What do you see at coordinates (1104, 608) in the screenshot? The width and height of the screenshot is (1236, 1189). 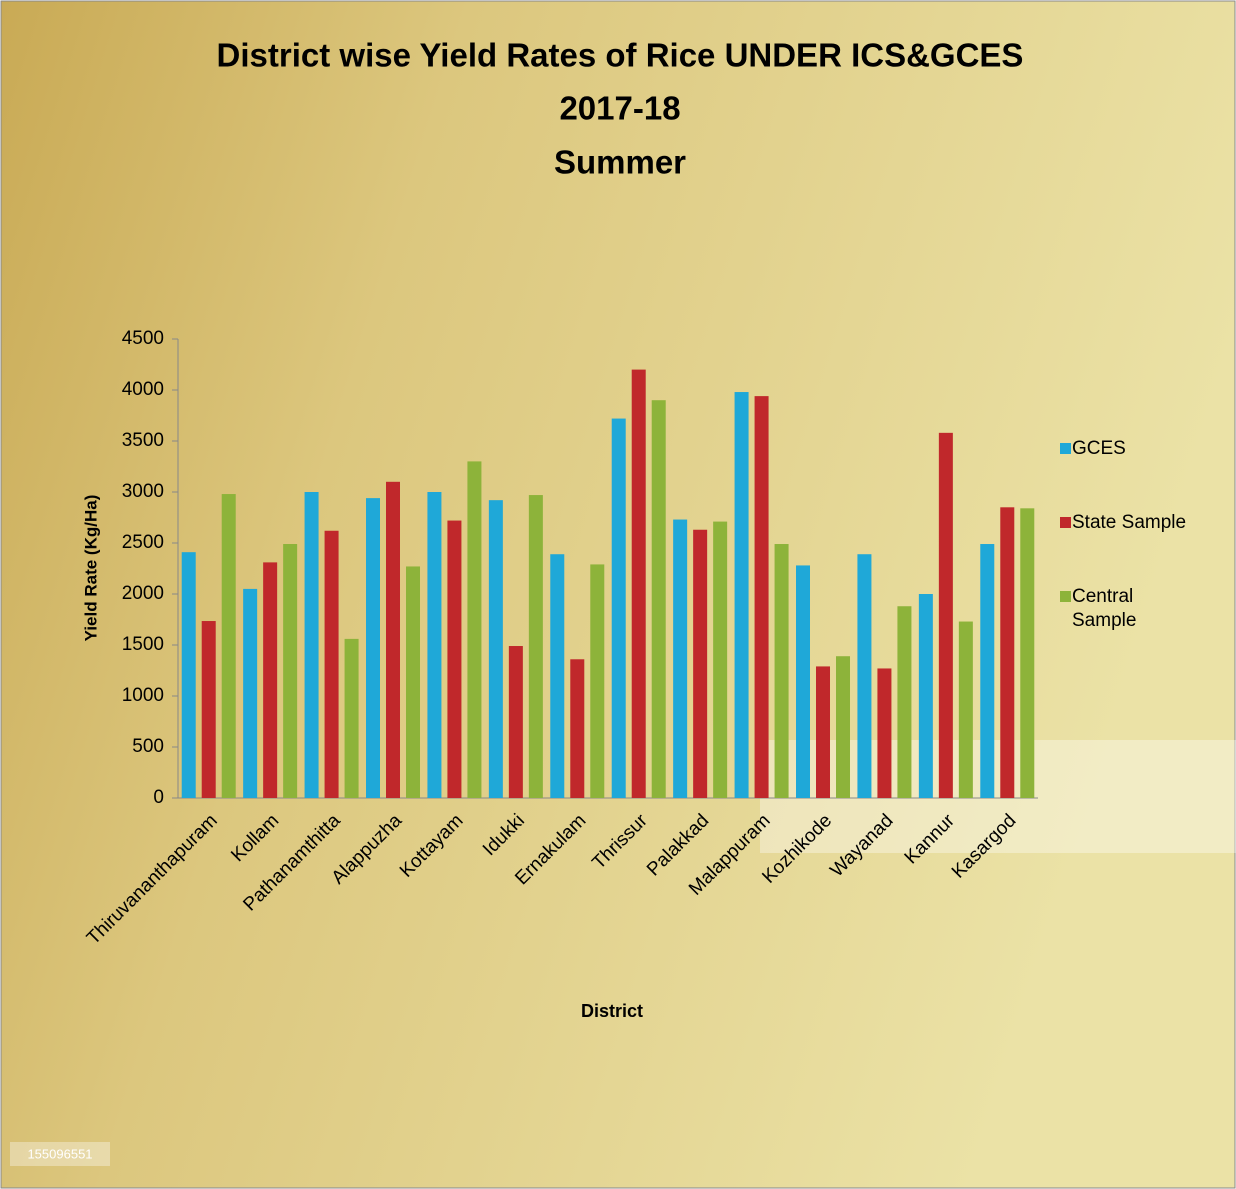 I see `legend-label: Central Sample` at bounding box center [1104, 608].